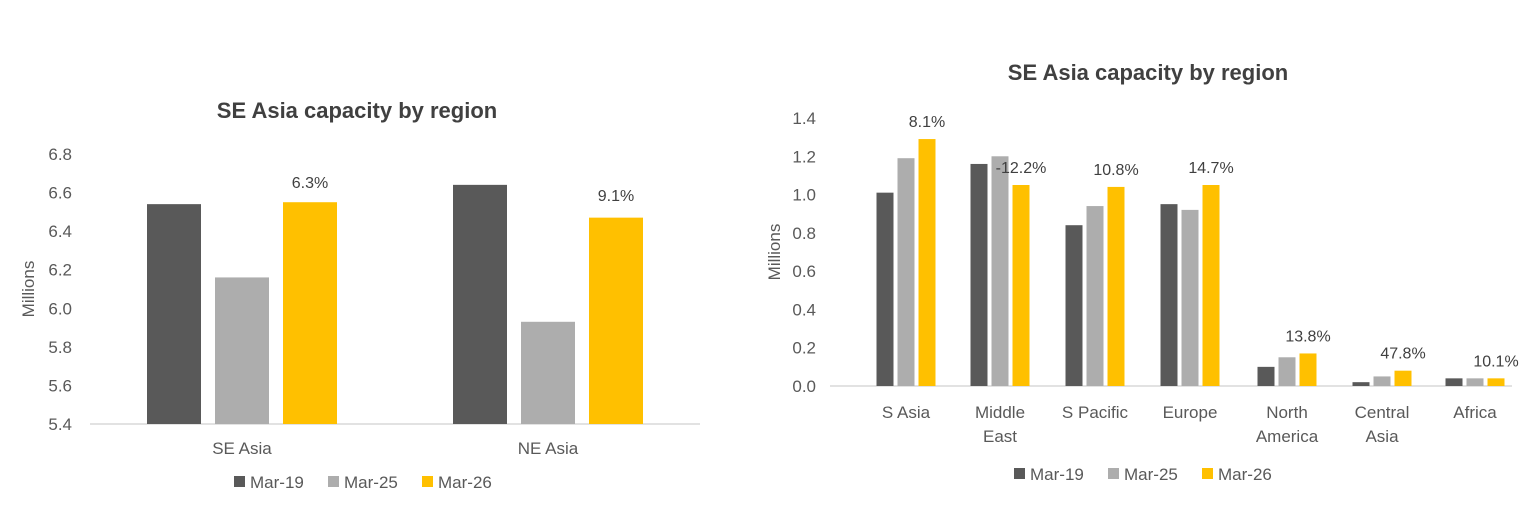 This screenshot has width=1536, height=522. What do you see at coordinates (1190, 412) in the screenshot?
I see `x-tick-label: Europe` at bounding box center [1190, 412].